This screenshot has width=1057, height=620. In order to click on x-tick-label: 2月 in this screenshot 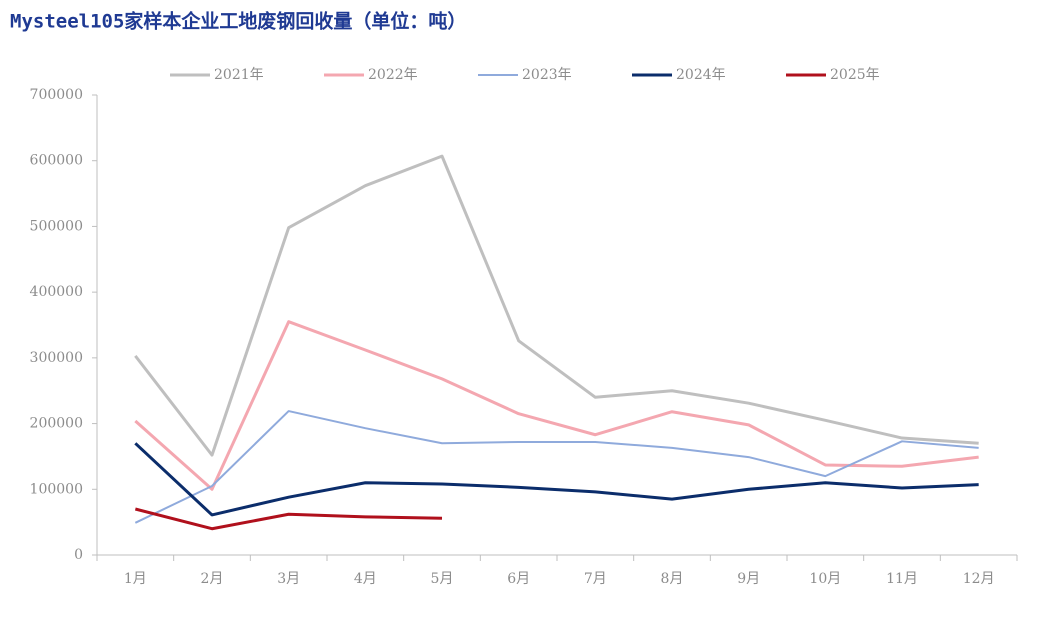, I will do `click(212, 579)`.